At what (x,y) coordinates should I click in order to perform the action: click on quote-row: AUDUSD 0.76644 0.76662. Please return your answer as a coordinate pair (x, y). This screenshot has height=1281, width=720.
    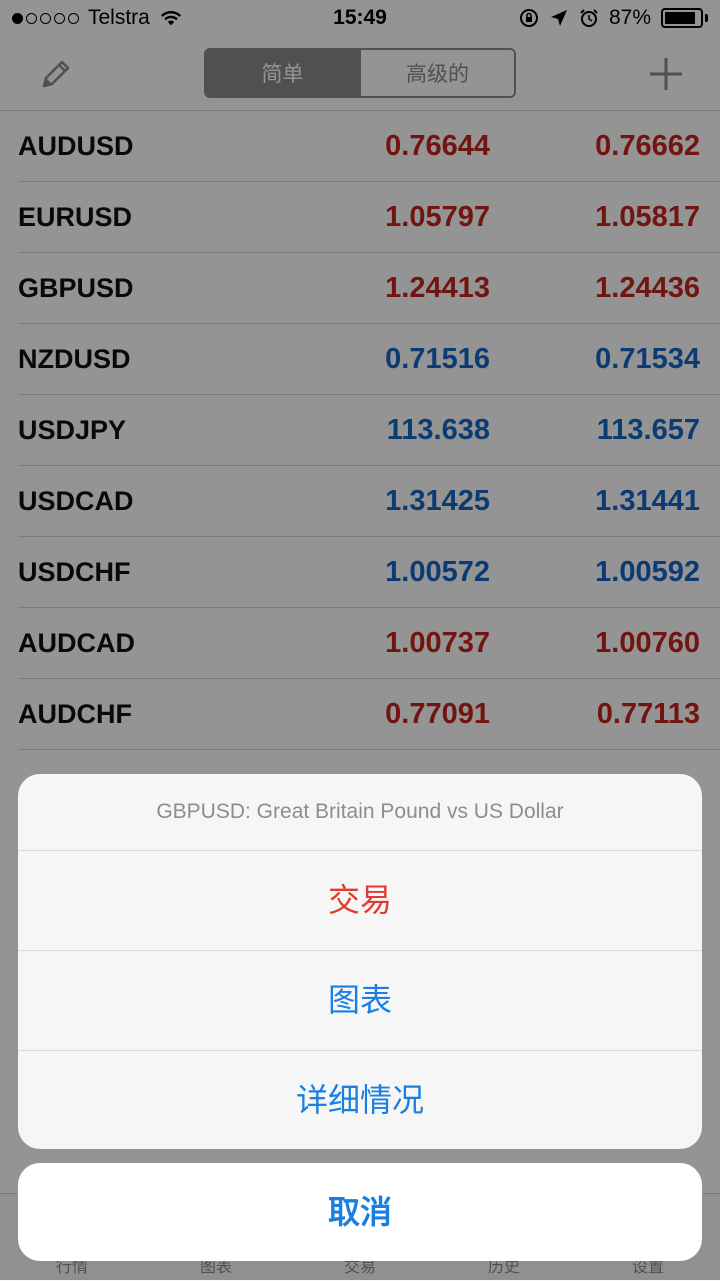
    Looking at the image, I should click on (369, 146).